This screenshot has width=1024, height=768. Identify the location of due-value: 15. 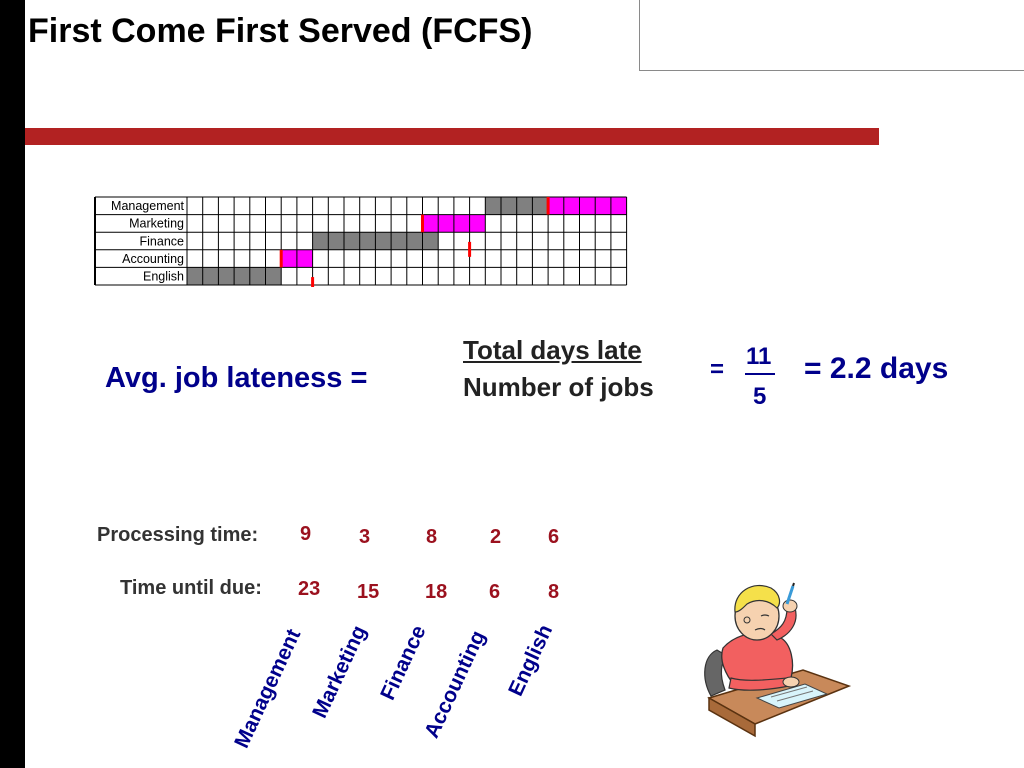
(368, 592).